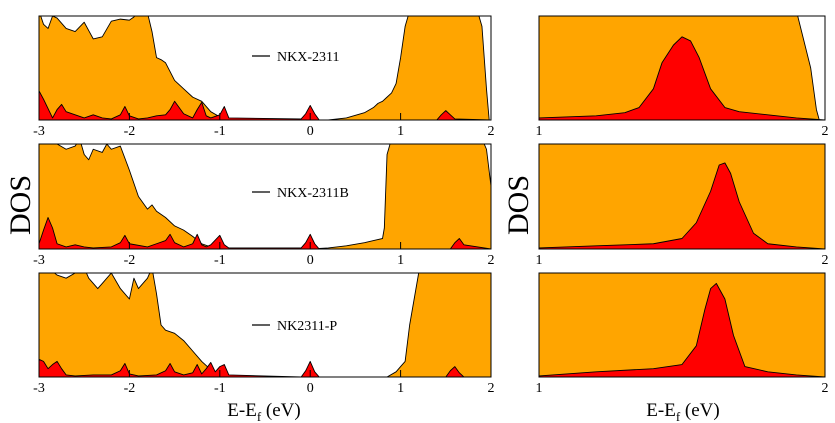 The height and width of the screenshot is (423, 835). Describe the element at coordinates (259, 416) in the screenshot. I see `x-axis-label-left-sub: f` at that location.